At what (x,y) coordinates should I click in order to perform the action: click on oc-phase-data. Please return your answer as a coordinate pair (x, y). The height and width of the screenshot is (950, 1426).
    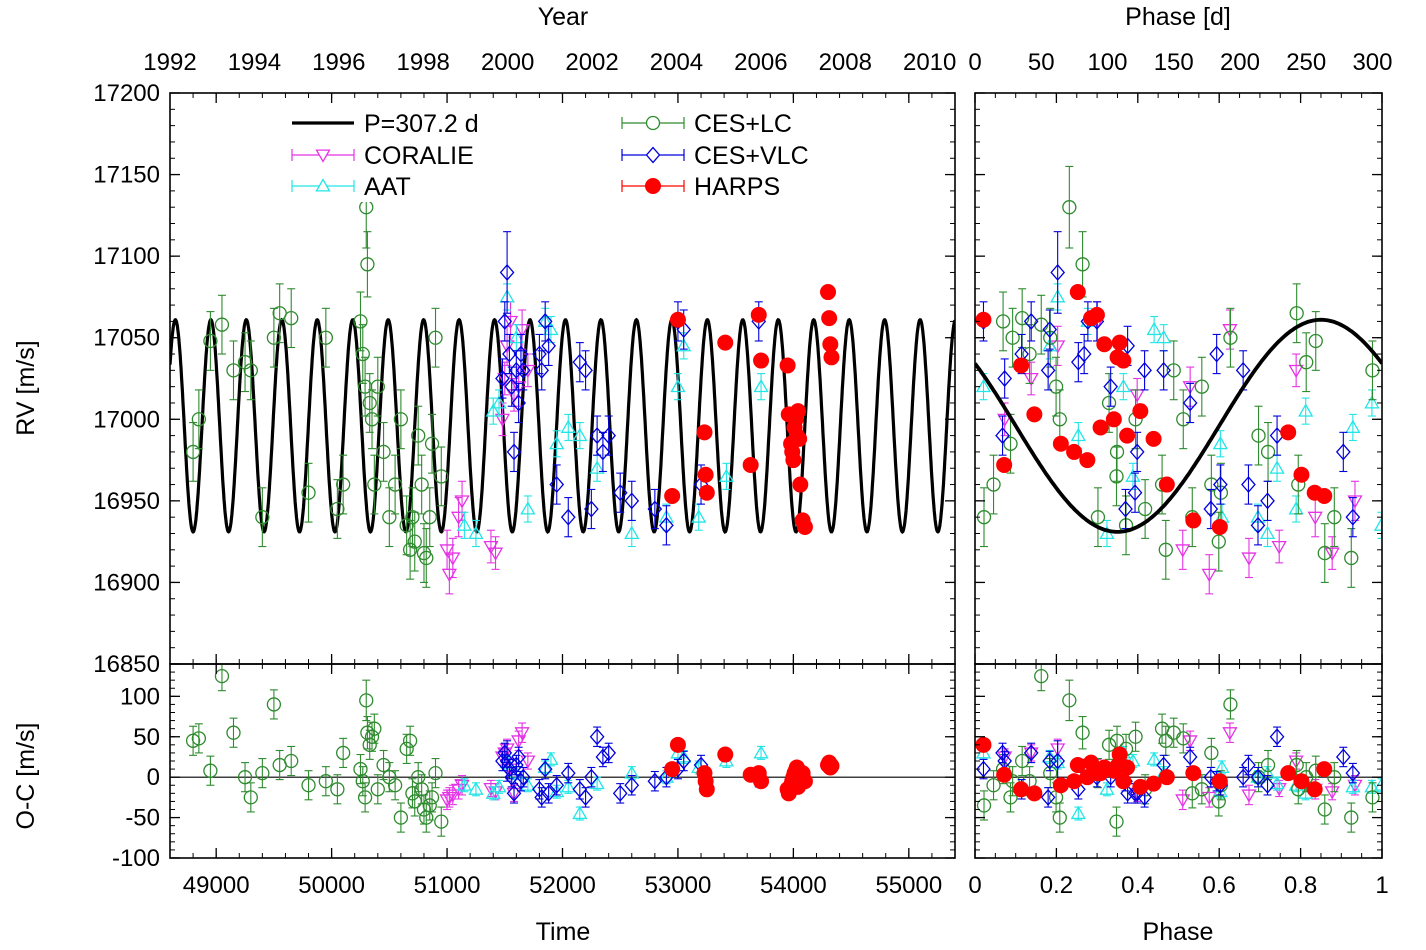
    Looking at the image, I should click on (1178, 750).